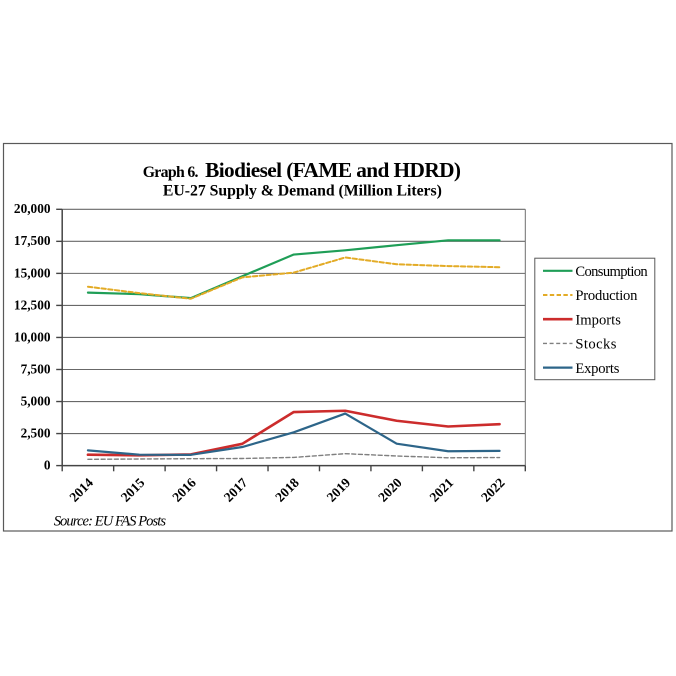 This screenshot has width=676, height=676. What do you see at coordinates (36, 368) in the screenshot?
I see `svg-text: 7,500` at bounding box center [36, 368].